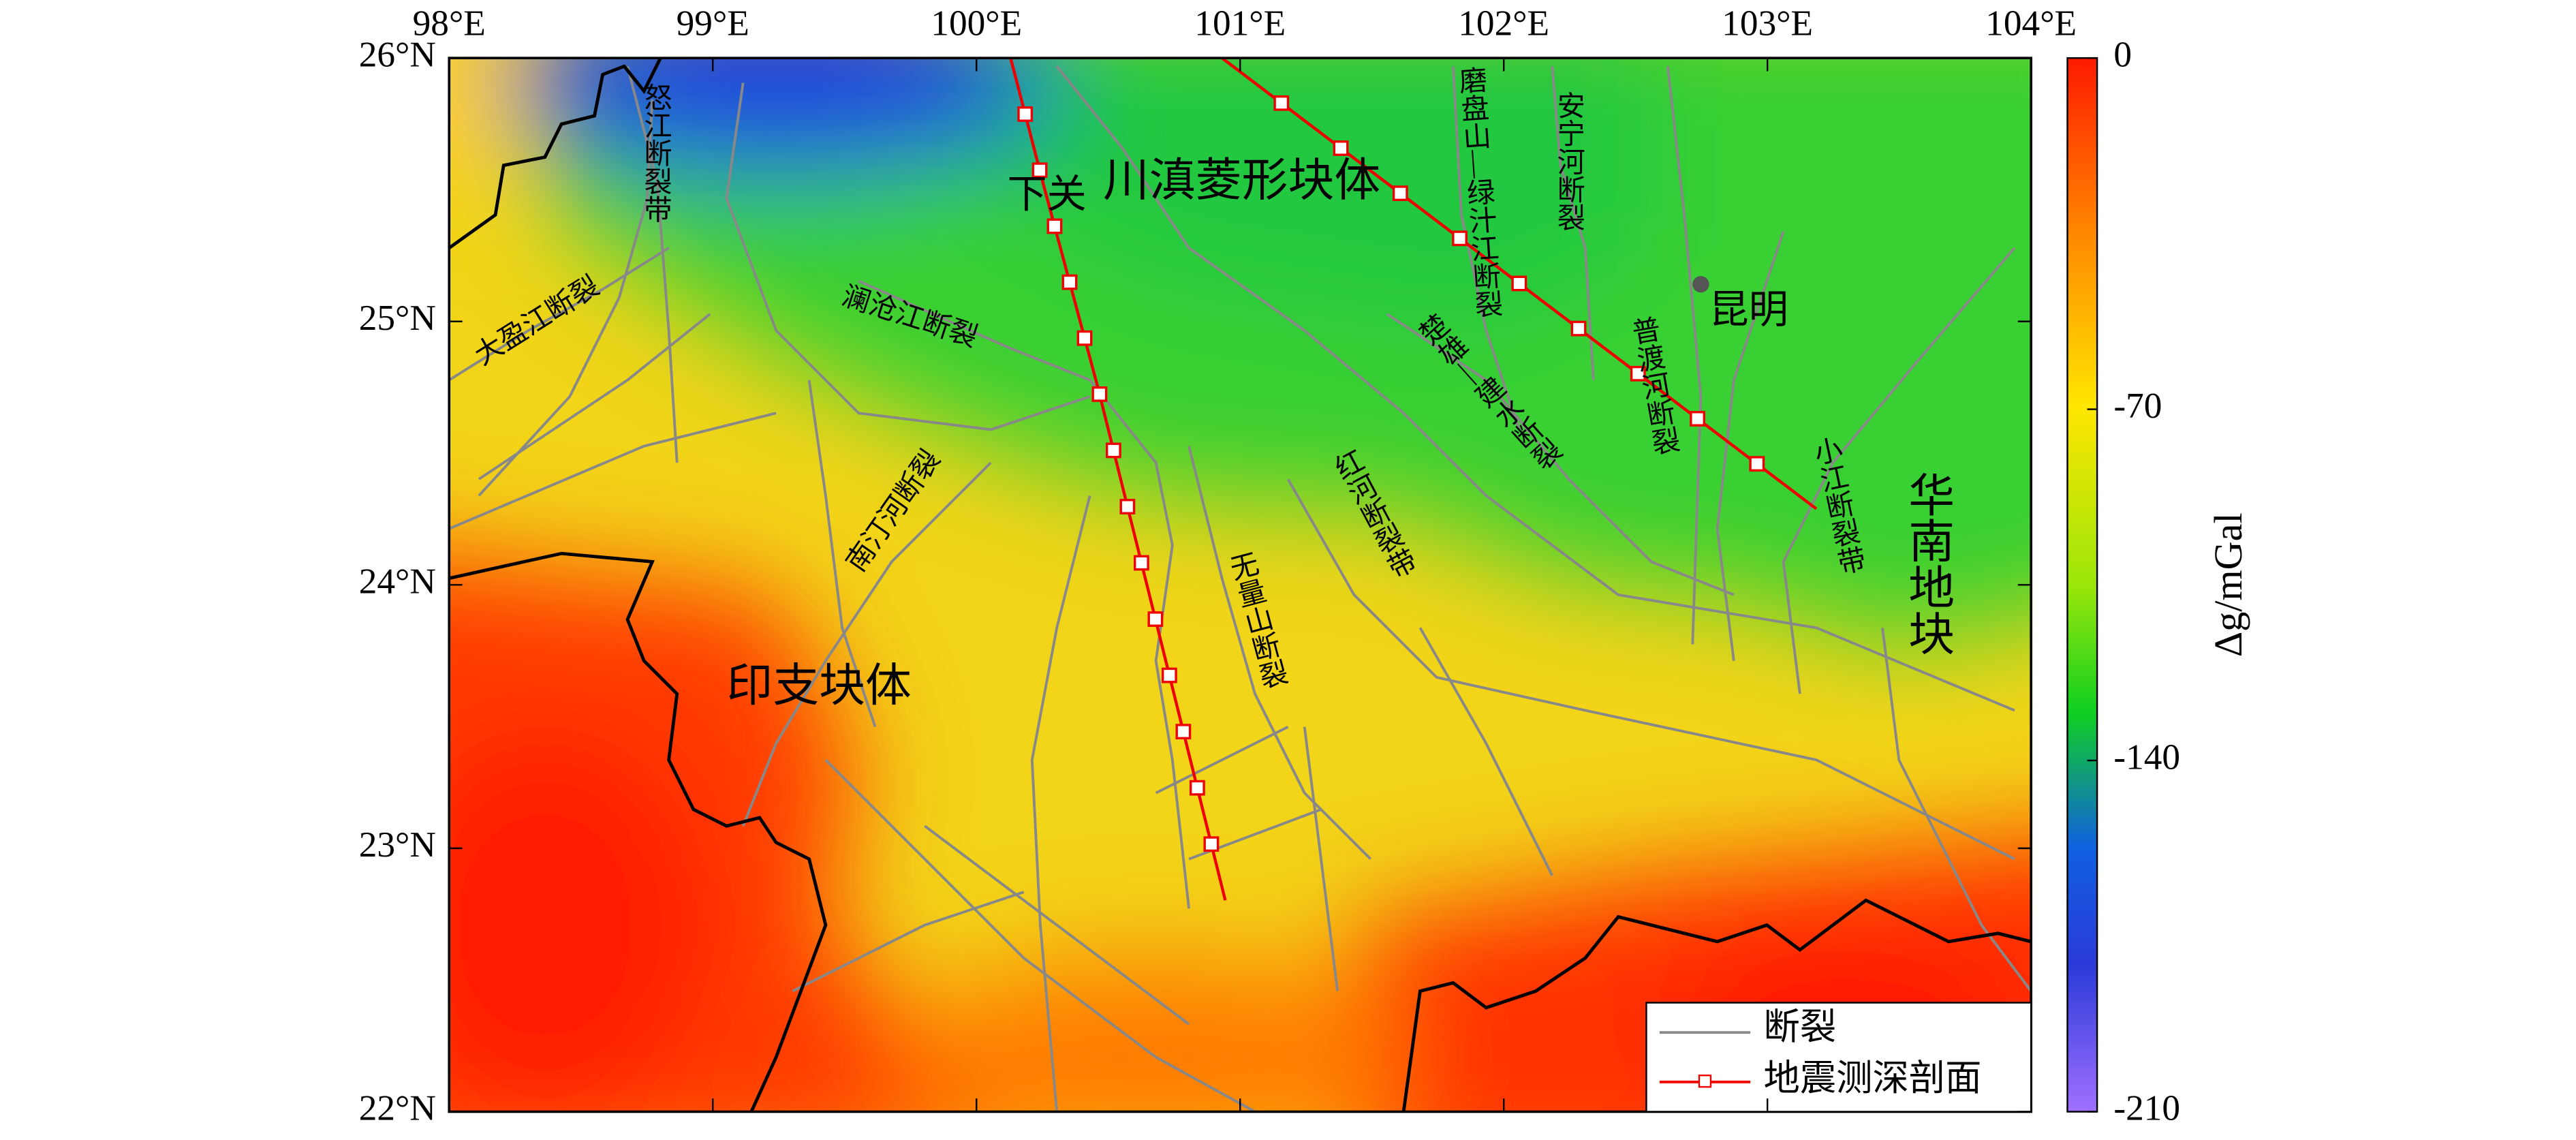  What do you see at coordinates (1748, 310) in the screenshot?
I see `map-label: 昆明` at bounding box center [1748, 310].